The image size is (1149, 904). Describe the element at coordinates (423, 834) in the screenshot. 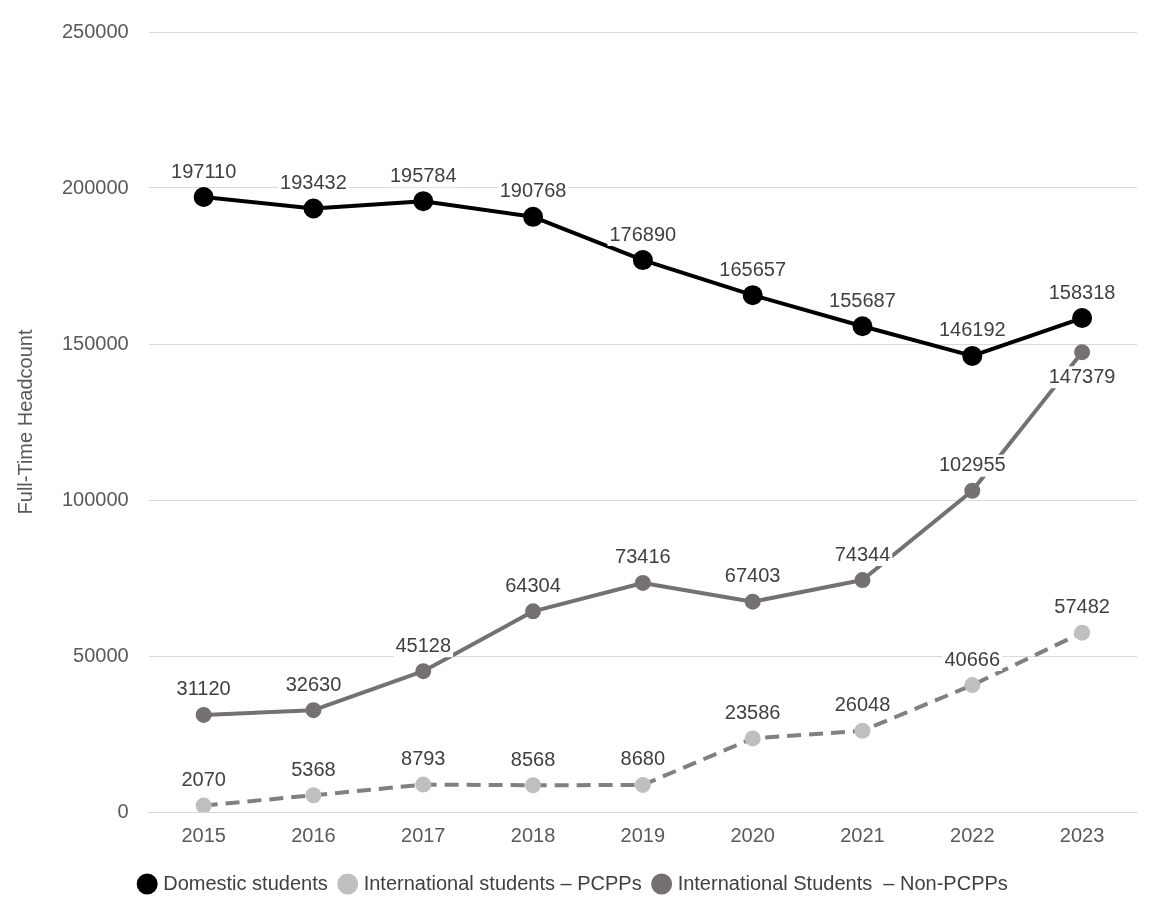

I see `x-tick-label: 2017` at that location.